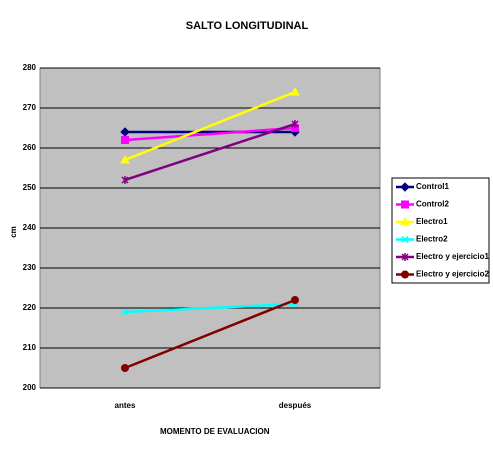 This screenshot has width=493, height=454. What do you see at coordinates (30, 267) in the screenshot?
I see `y-tick-label: 230` at bounding box center [30, 267].